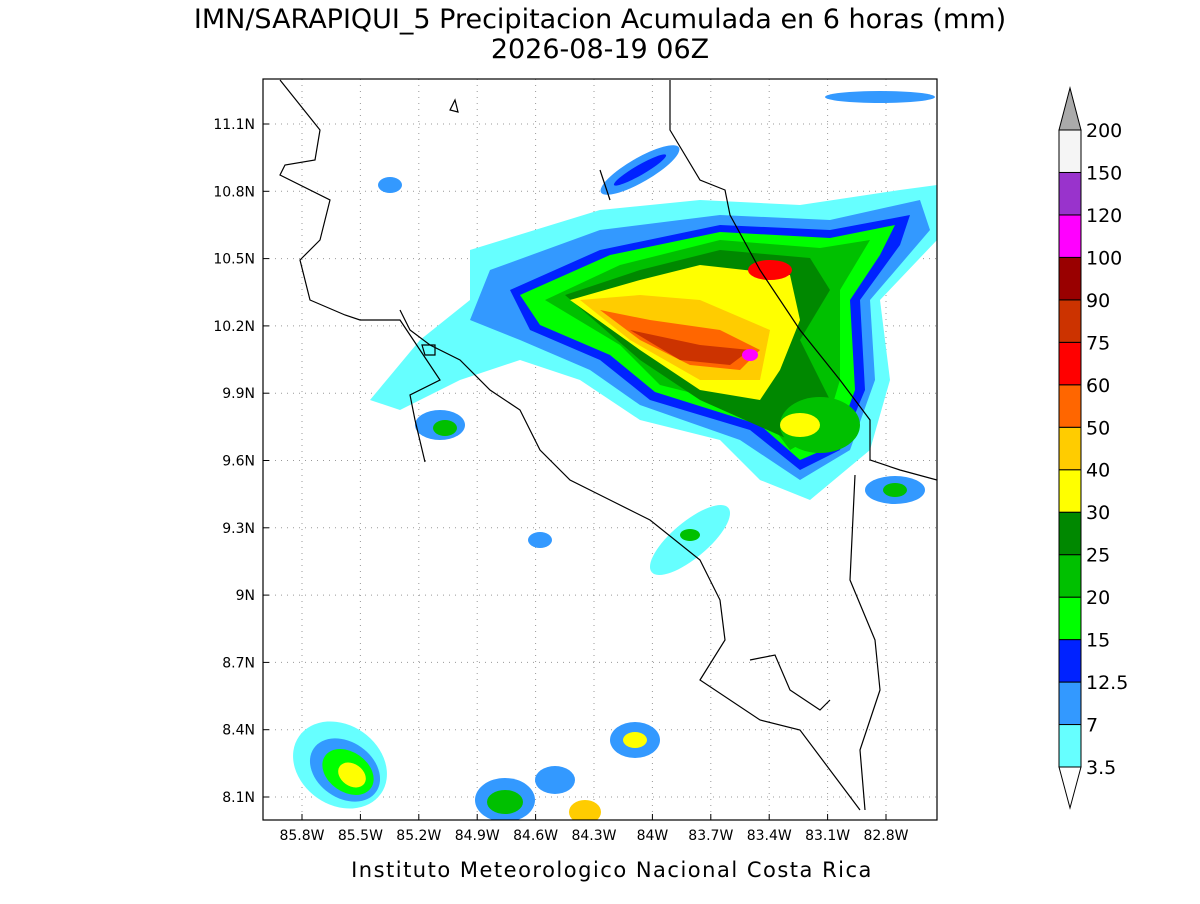  What do you see at coordinates (1098, 556) in the screenshot?
I see `colorbar-label: 25` at bounding box center [1098, 556].